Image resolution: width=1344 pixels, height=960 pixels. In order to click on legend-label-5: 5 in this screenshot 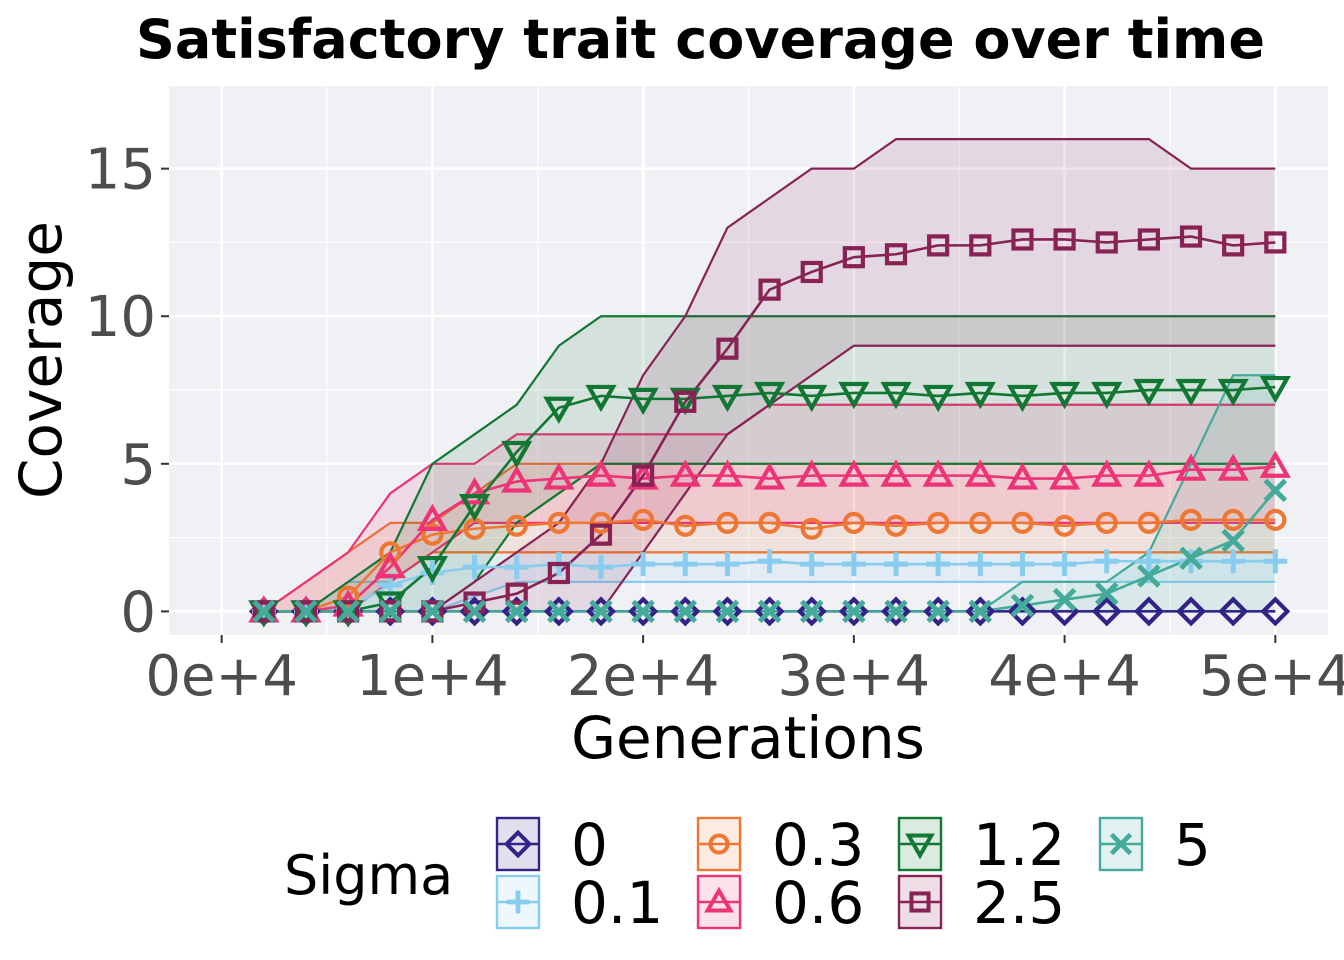, I will do `click(1192, 845)`.